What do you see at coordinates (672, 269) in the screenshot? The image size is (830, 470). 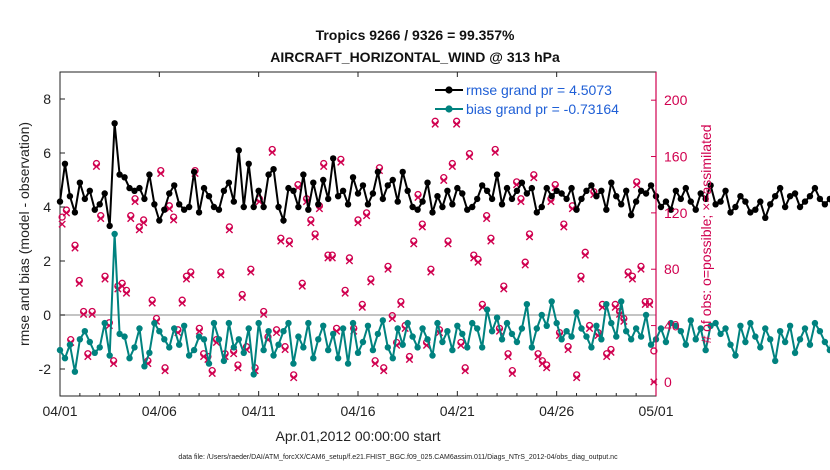 I see `y2-tick-label: 80` at bounding box center [672, 269].